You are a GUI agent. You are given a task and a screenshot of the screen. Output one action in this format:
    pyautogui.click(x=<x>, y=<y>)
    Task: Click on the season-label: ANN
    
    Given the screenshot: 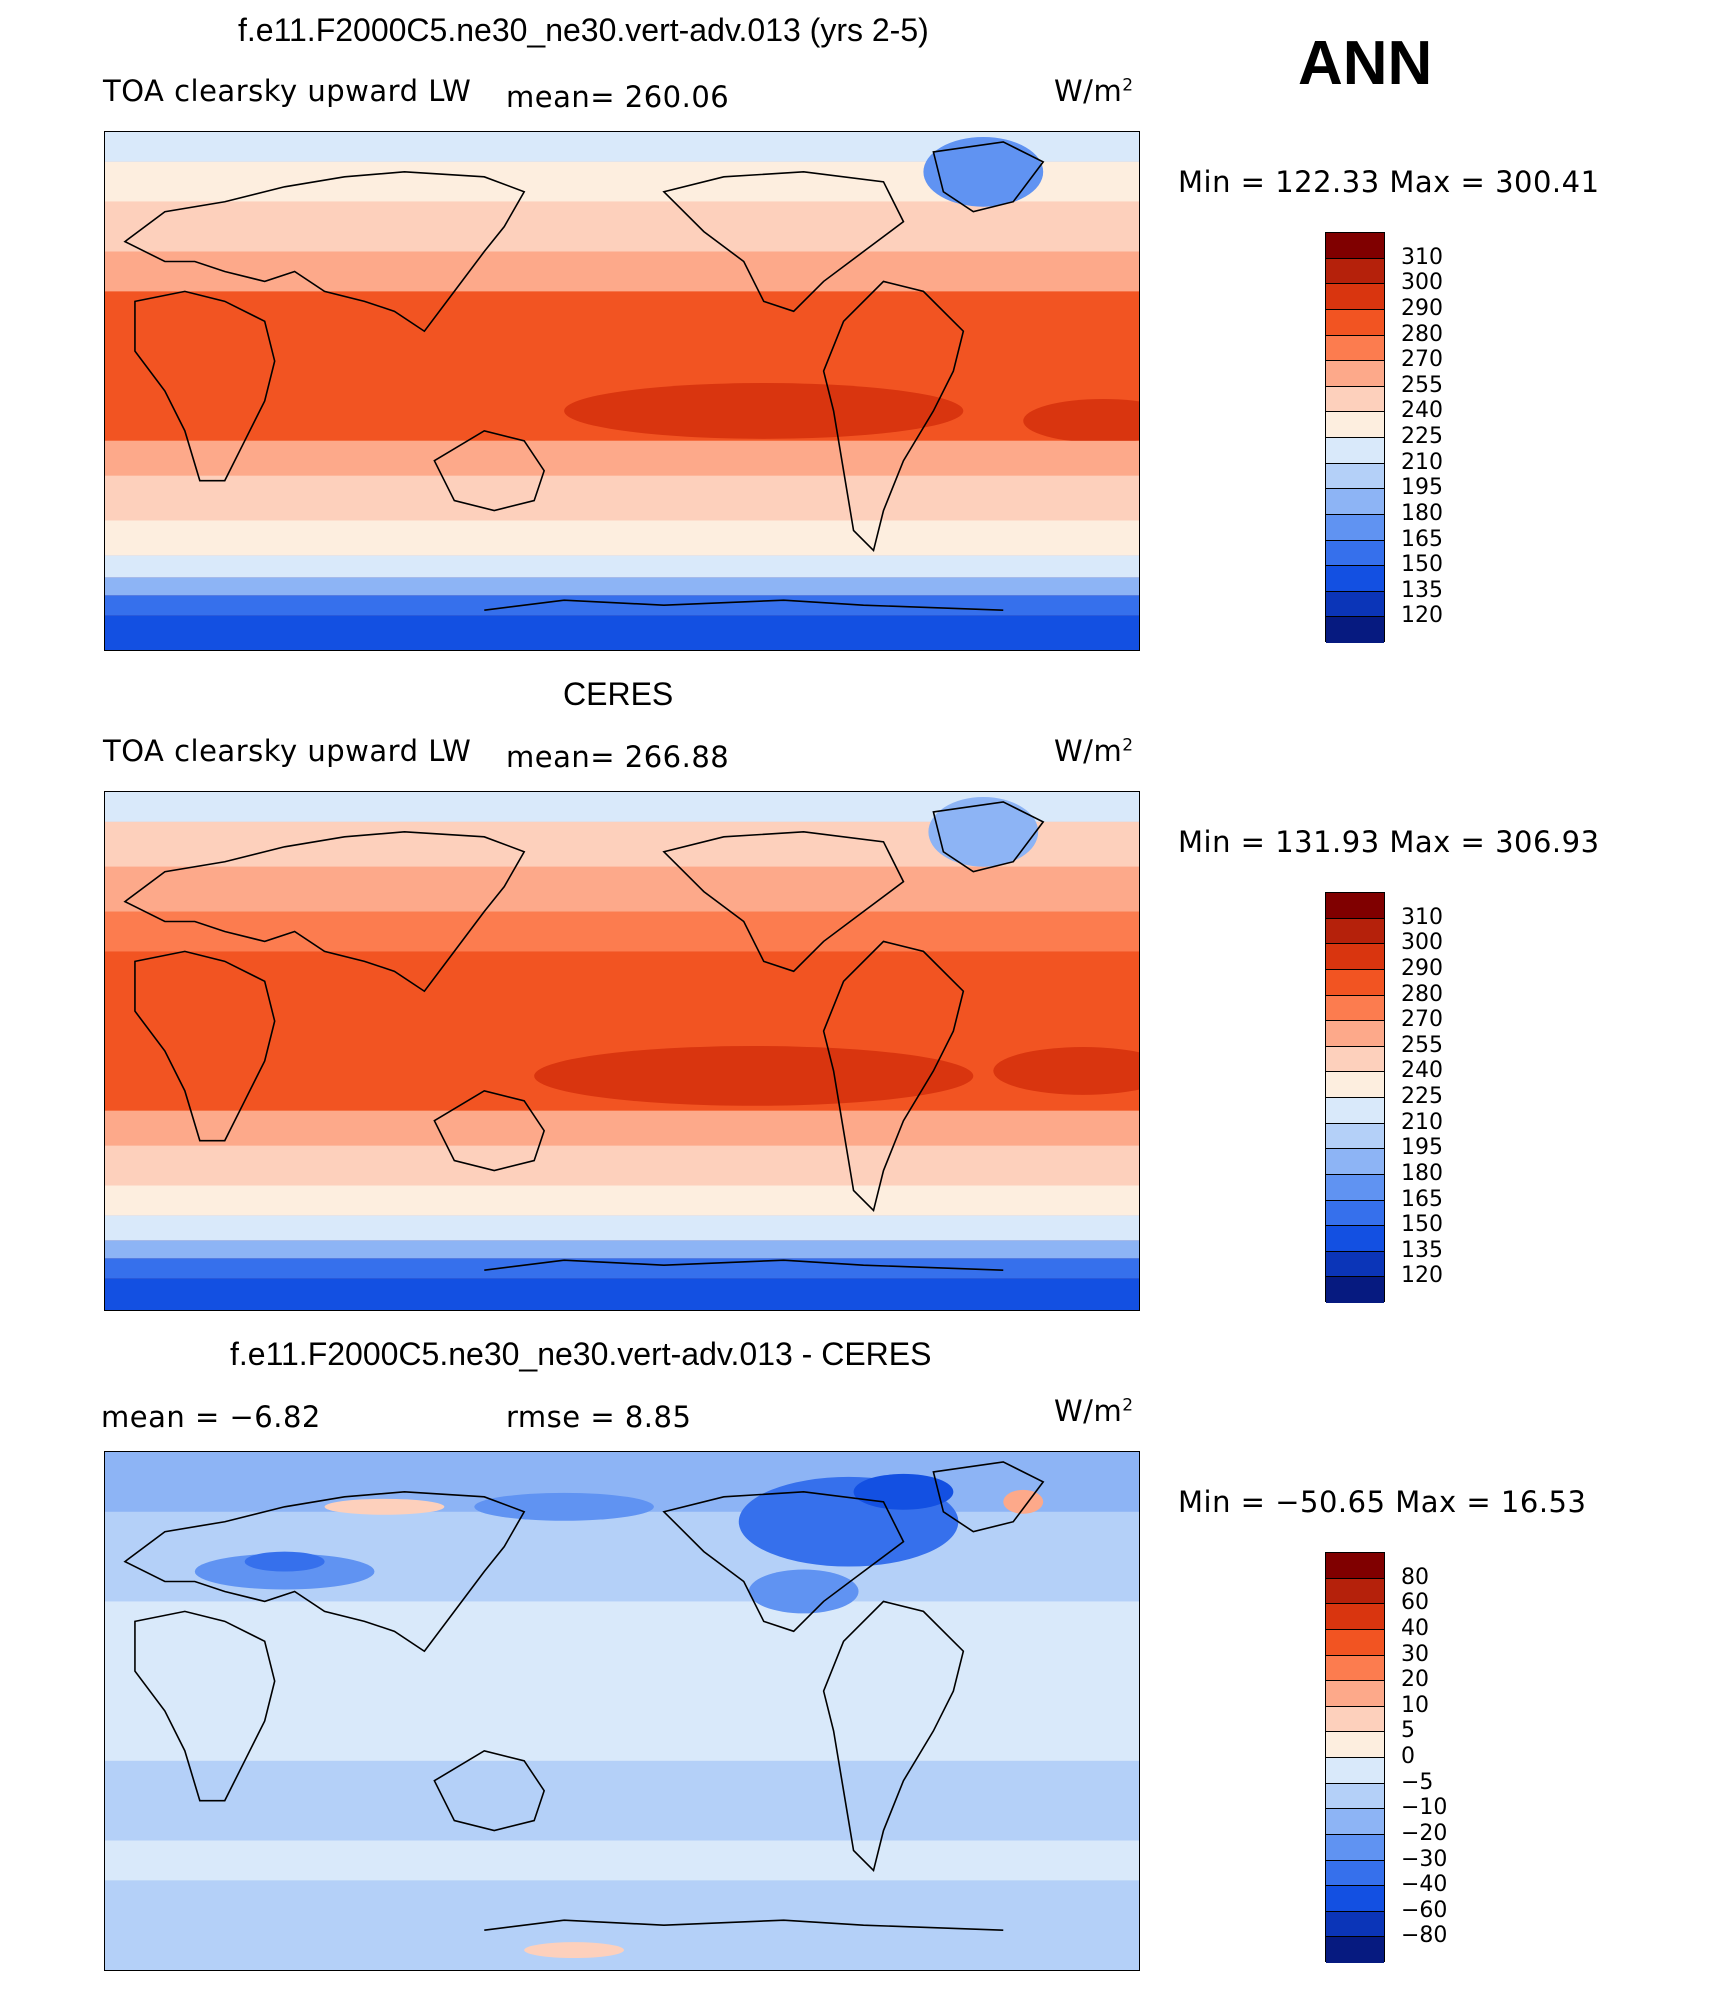 What is the action you would take?
    pyautogui.click(x=1365, y=63)
    